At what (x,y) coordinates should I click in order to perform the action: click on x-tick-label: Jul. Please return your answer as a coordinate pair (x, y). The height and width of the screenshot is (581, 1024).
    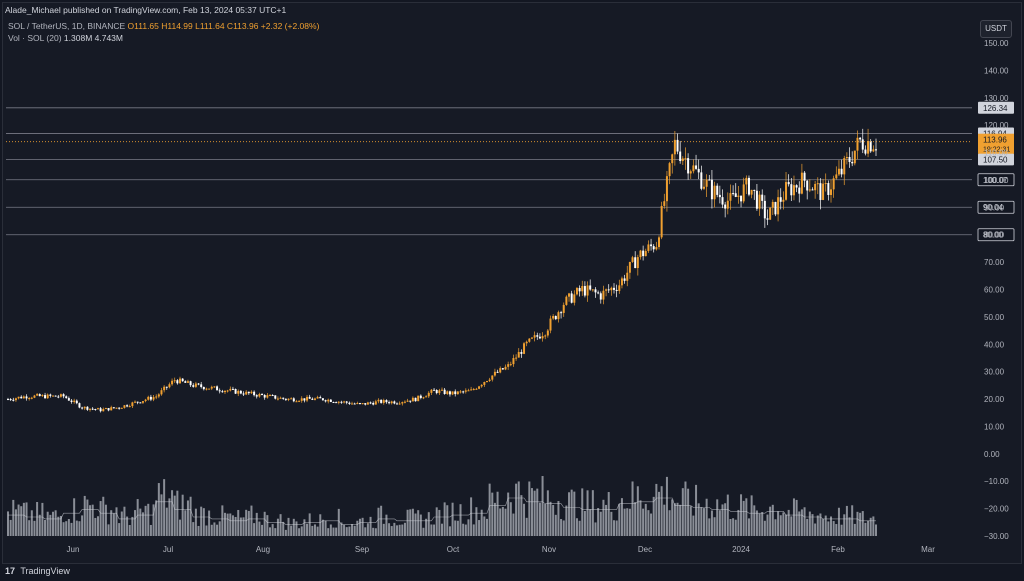
    Looking at the image, I should click on (168, 549).